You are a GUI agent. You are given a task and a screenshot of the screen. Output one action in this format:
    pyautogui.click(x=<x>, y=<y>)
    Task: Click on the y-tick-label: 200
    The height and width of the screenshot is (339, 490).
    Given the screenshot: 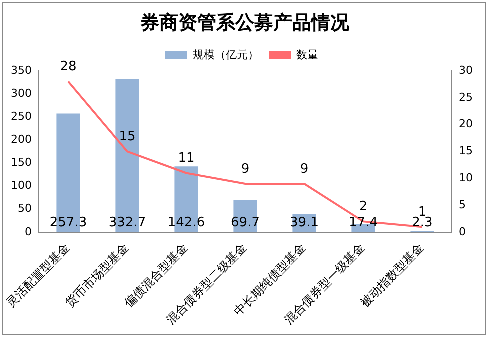 What is the action you would take?
    pyautogui.click(x=21, y=139)
    